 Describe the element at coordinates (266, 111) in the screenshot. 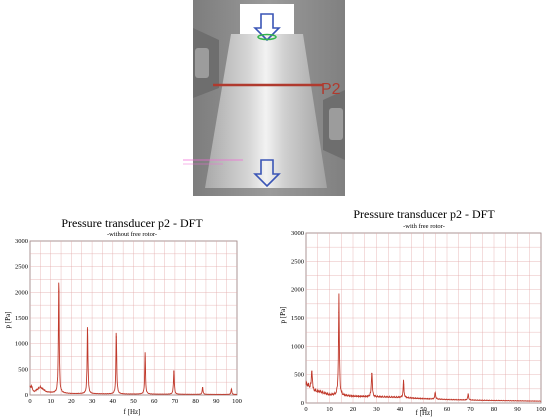

I see `cone-body` at that location.